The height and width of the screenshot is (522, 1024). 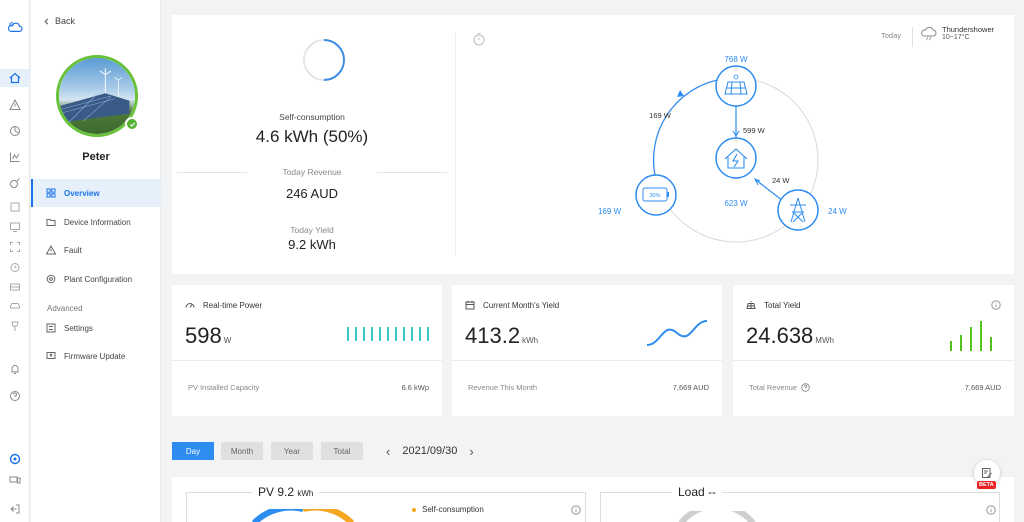 I want to click on date-navigator: ‹ 2021/09/30 ›, so click(x=430, y=451).